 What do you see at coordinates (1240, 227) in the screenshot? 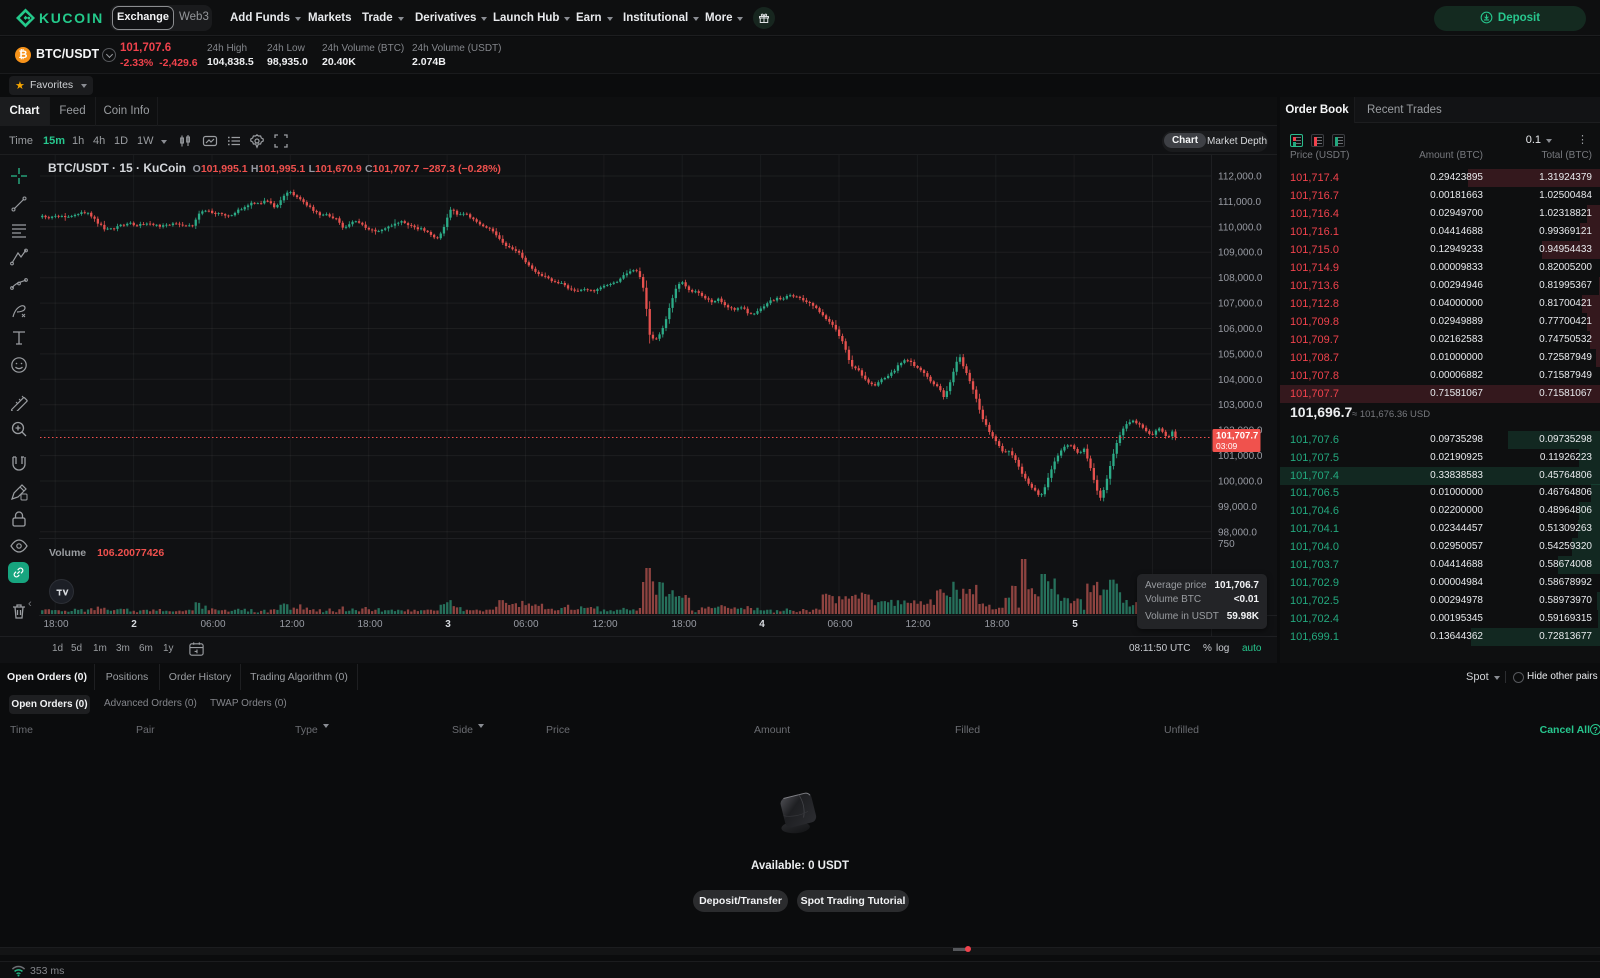
I see `svg-text: 110,000.0` at bounding box center [1240, 227].